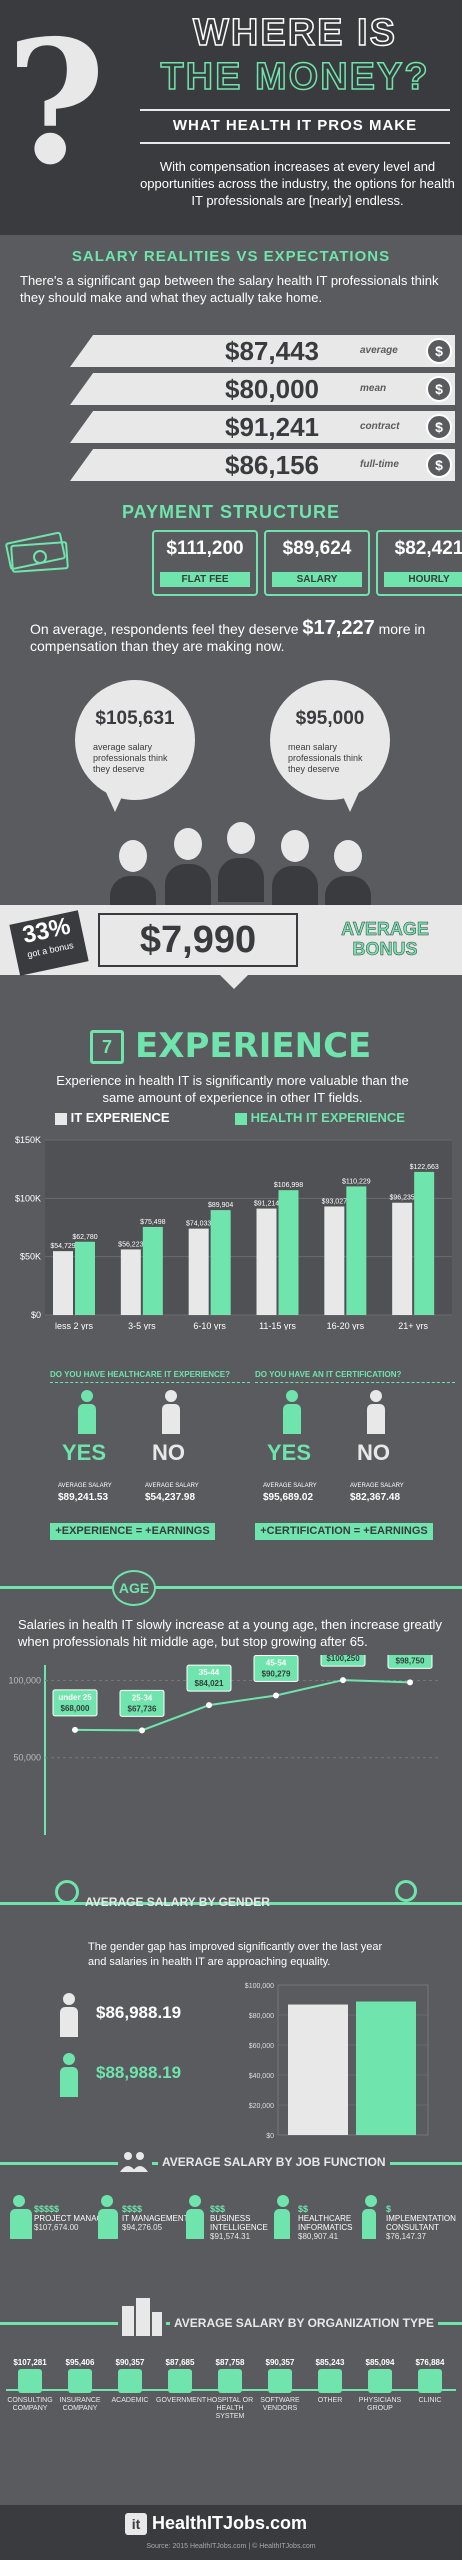 Image resolution: width=462 pixels, height=2560 pixels. I want to click on yes-salary: $95,689.02, so click(288, 1497).